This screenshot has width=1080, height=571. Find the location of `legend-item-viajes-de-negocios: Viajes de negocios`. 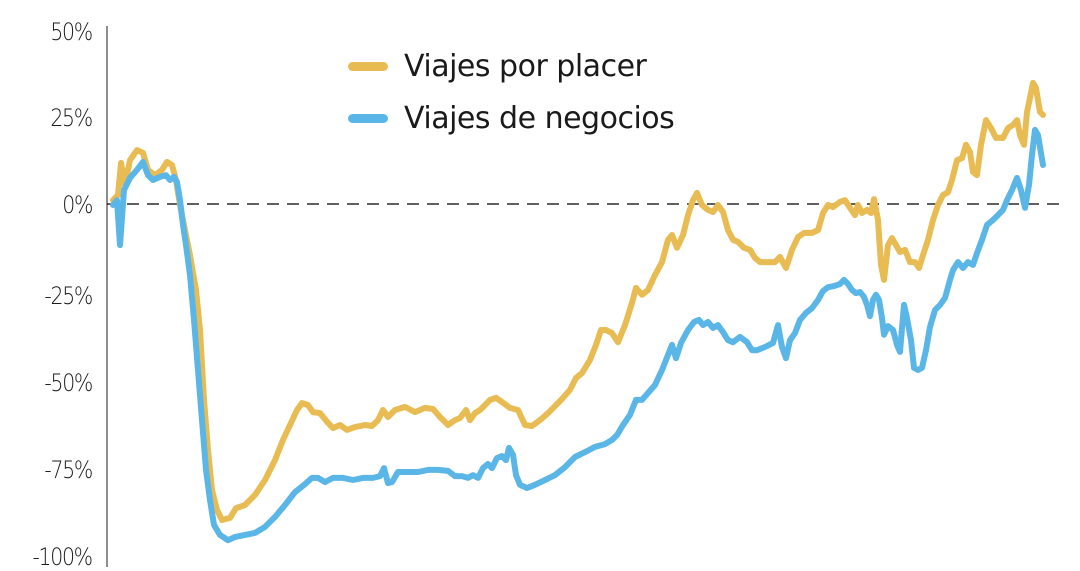

legend-item-viajes-de-negocios: Viajes de negocios is located at coordinates (511, 118).